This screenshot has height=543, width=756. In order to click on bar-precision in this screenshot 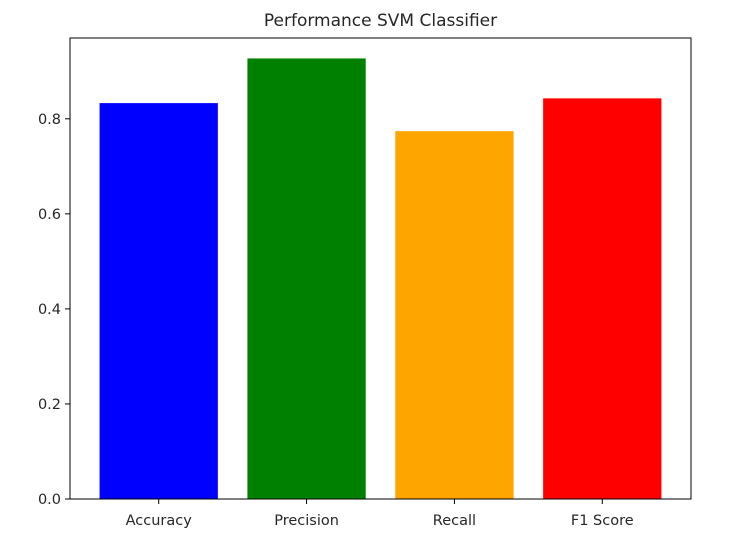, I will do `click(306, 278)`.